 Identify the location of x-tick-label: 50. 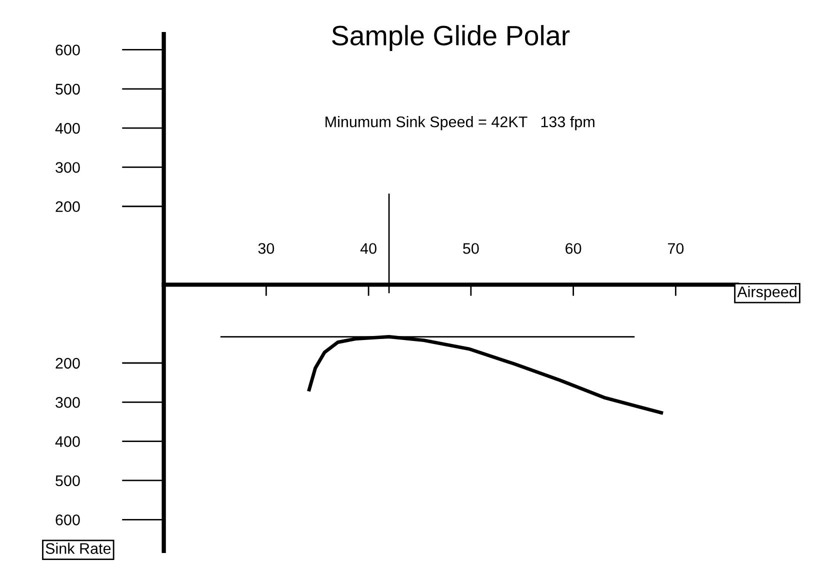
(471, 248).